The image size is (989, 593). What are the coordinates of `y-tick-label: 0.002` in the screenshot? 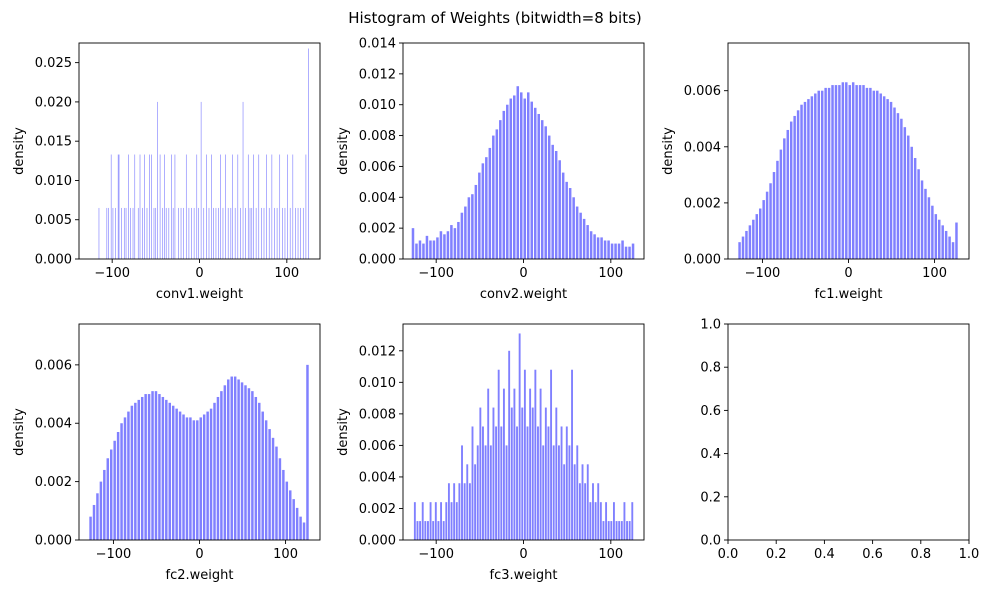 It's located at (377, 229).